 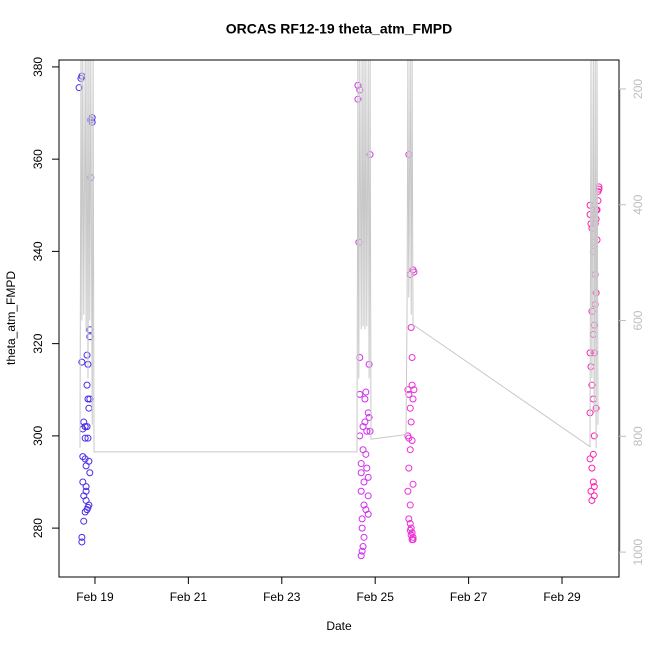 What do you see at coordinates (95, 597) in the screenshot?
I see `x-tick-label: Feb 19` at bounding box center [95, 597].